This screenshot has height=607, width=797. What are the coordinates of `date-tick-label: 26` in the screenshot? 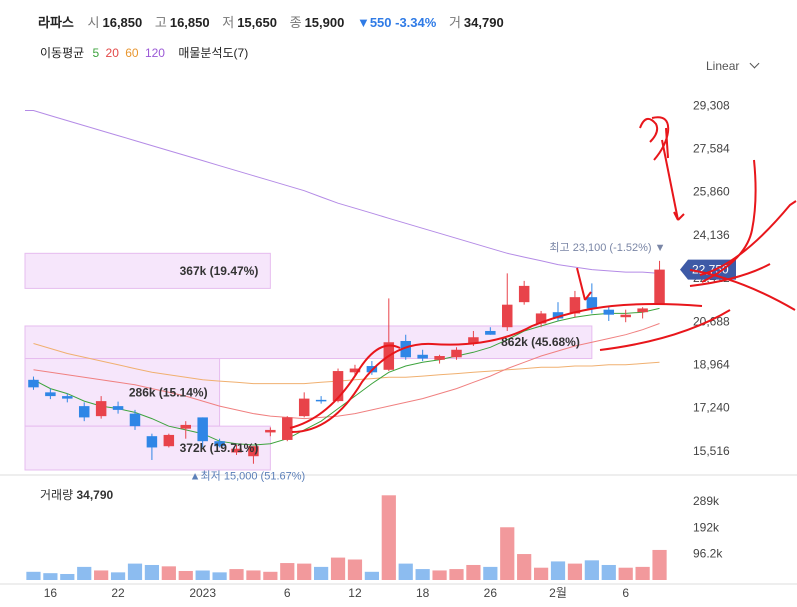 It's located at (491, 593).